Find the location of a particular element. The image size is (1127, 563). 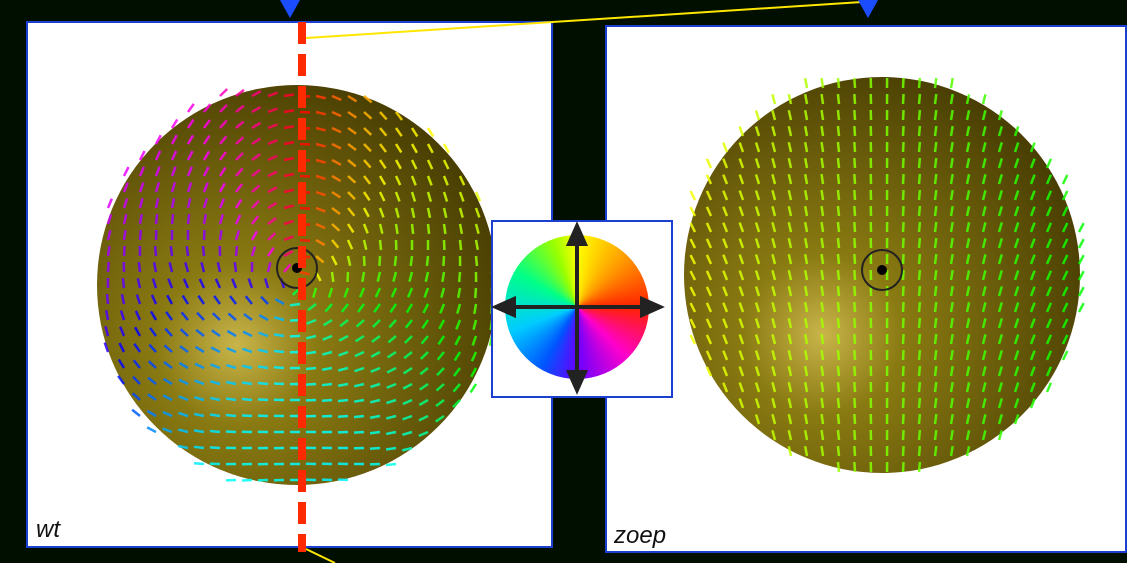

pole-marker is located at coordinates (882, 270).